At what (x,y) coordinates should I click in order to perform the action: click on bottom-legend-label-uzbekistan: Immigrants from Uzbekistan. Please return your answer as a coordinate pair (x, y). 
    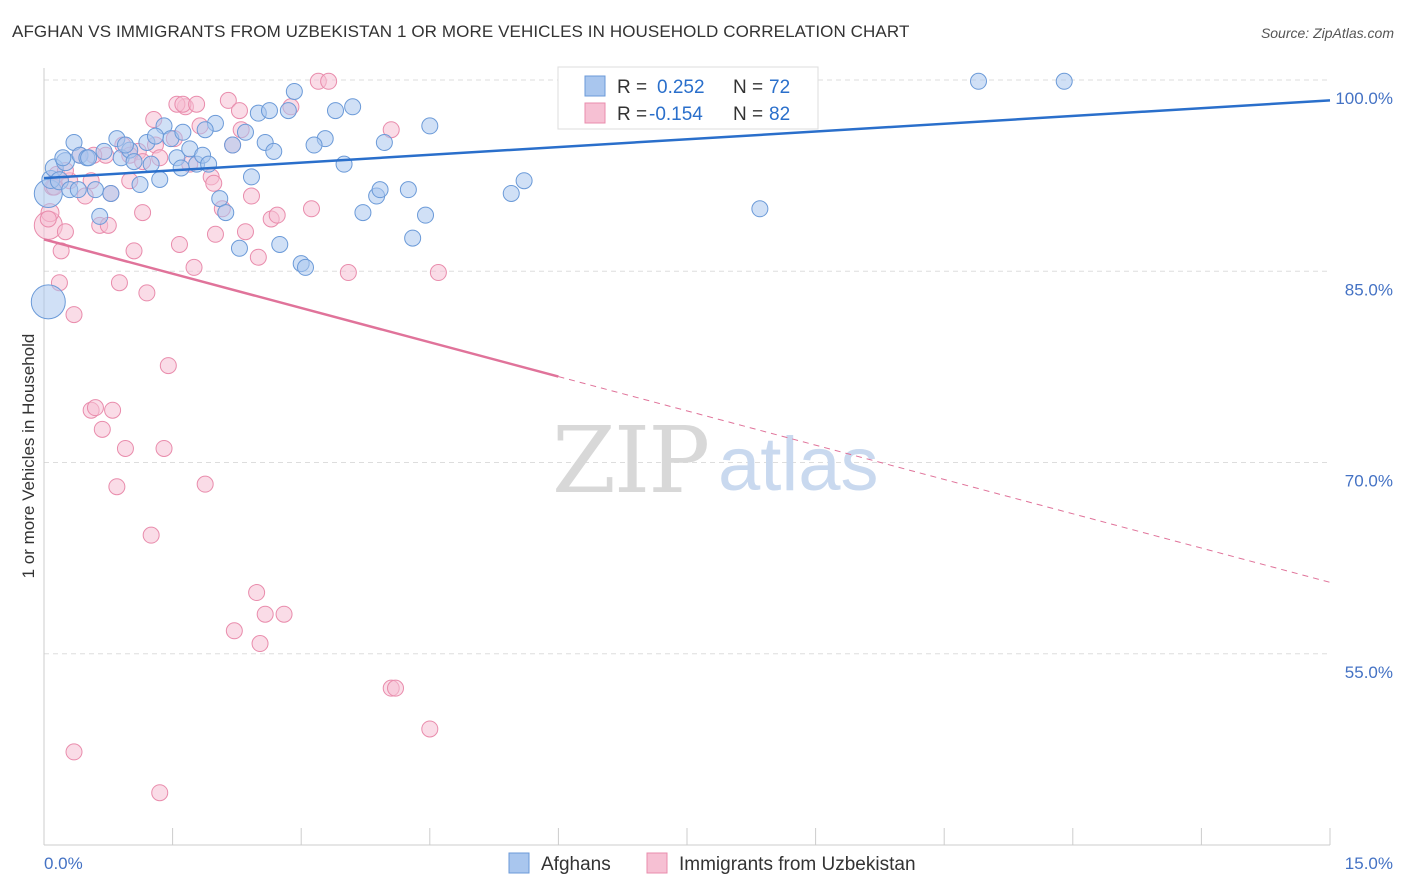
    Looking at the image, I should click on (797, 864).